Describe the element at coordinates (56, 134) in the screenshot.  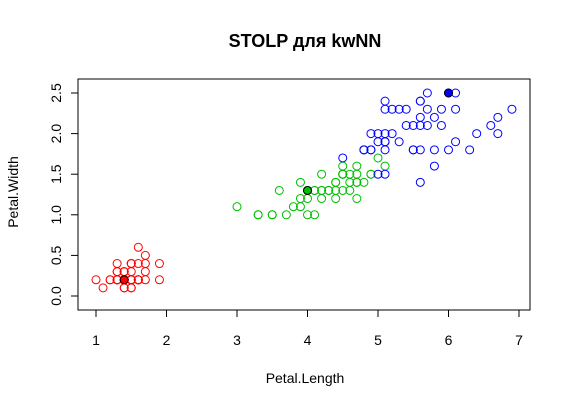
I see `y-tick-label: 2.0` at that location.